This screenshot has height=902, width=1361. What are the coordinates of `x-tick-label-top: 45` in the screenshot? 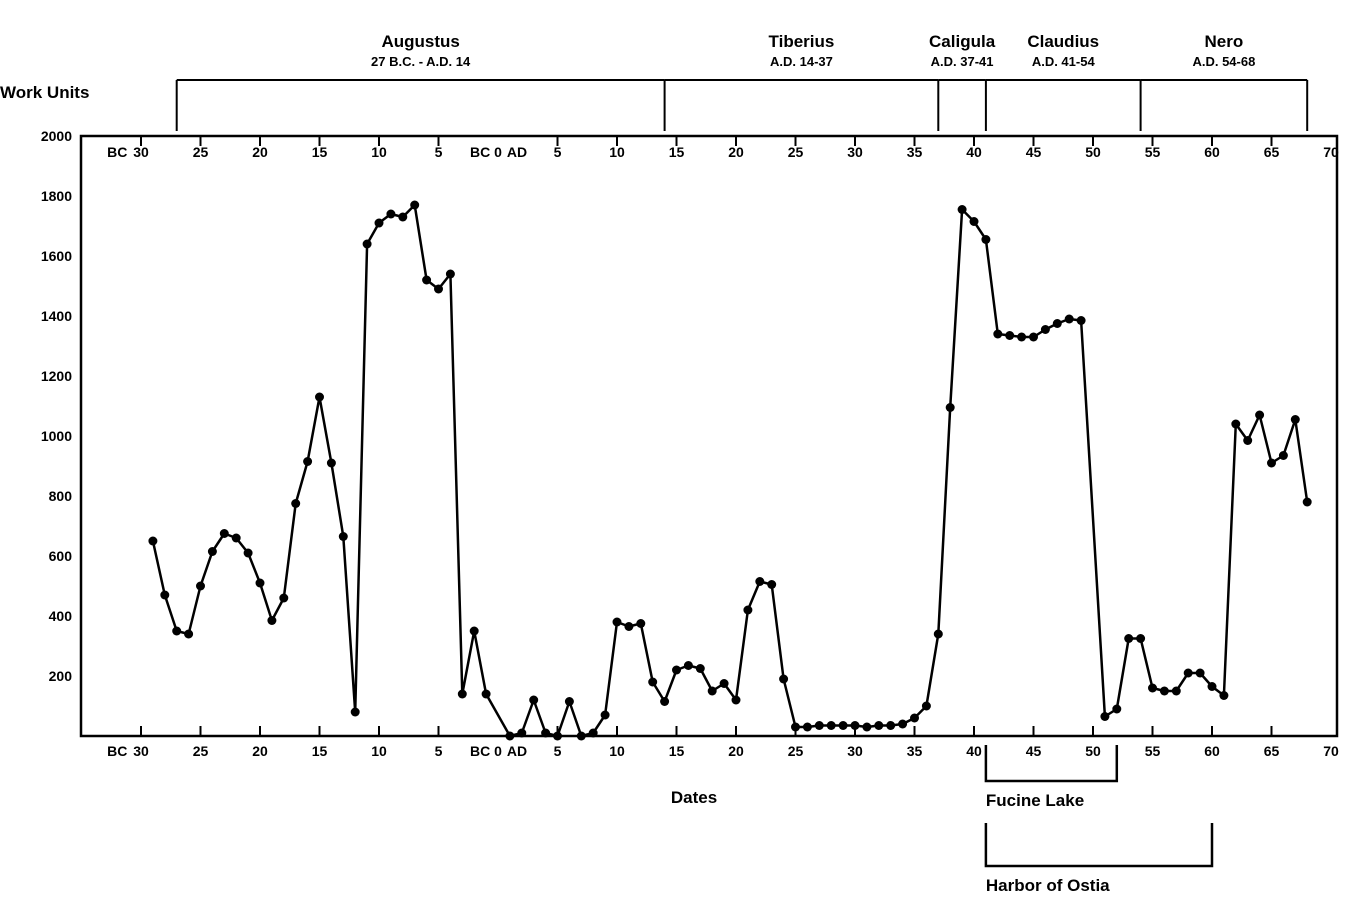 It's located at (1034, 152).